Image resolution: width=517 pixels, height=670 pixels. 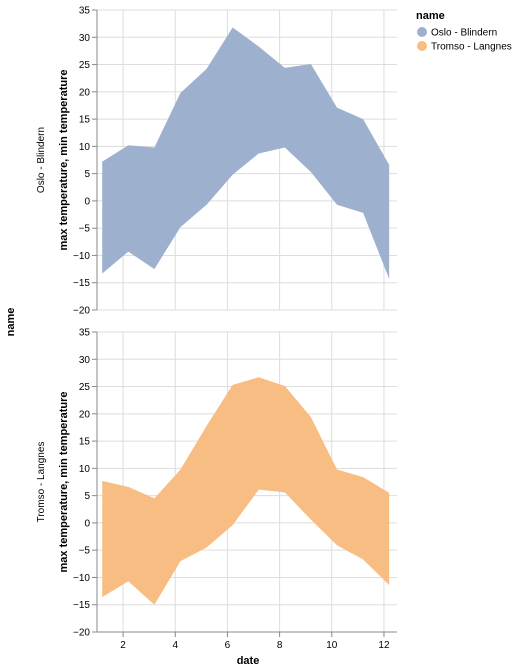 I want to click on legend-label: Oslo - Blindern, so click(x=464, y=33).